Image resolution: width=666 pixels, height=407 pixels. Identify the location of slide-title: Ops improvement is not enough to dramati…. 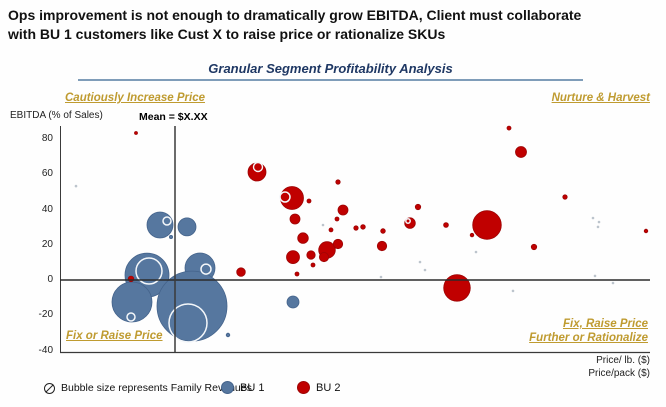
(295, 24).